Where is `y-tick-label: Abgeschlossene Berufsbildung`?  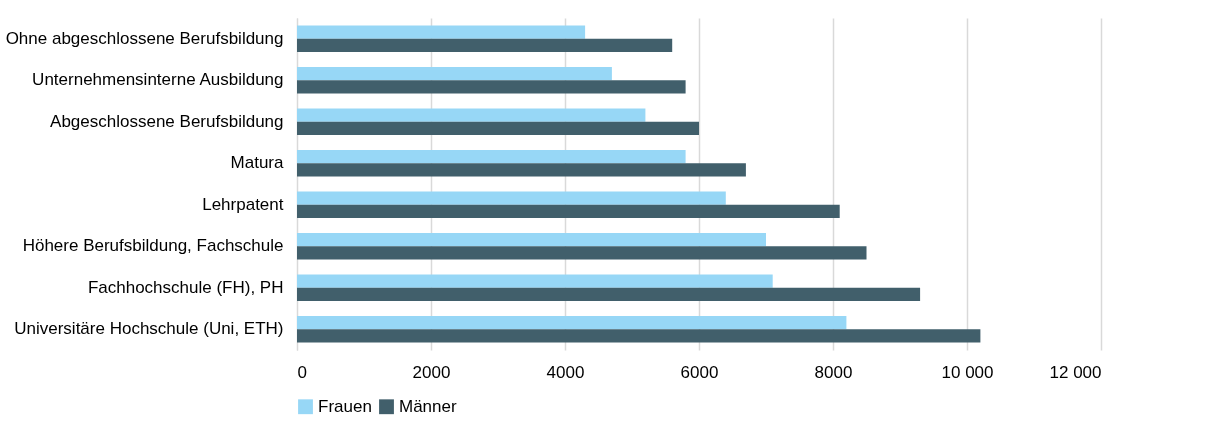 y-tick-label: Abgeschlossene Berufsbildung is located at coordinates (167, 121).